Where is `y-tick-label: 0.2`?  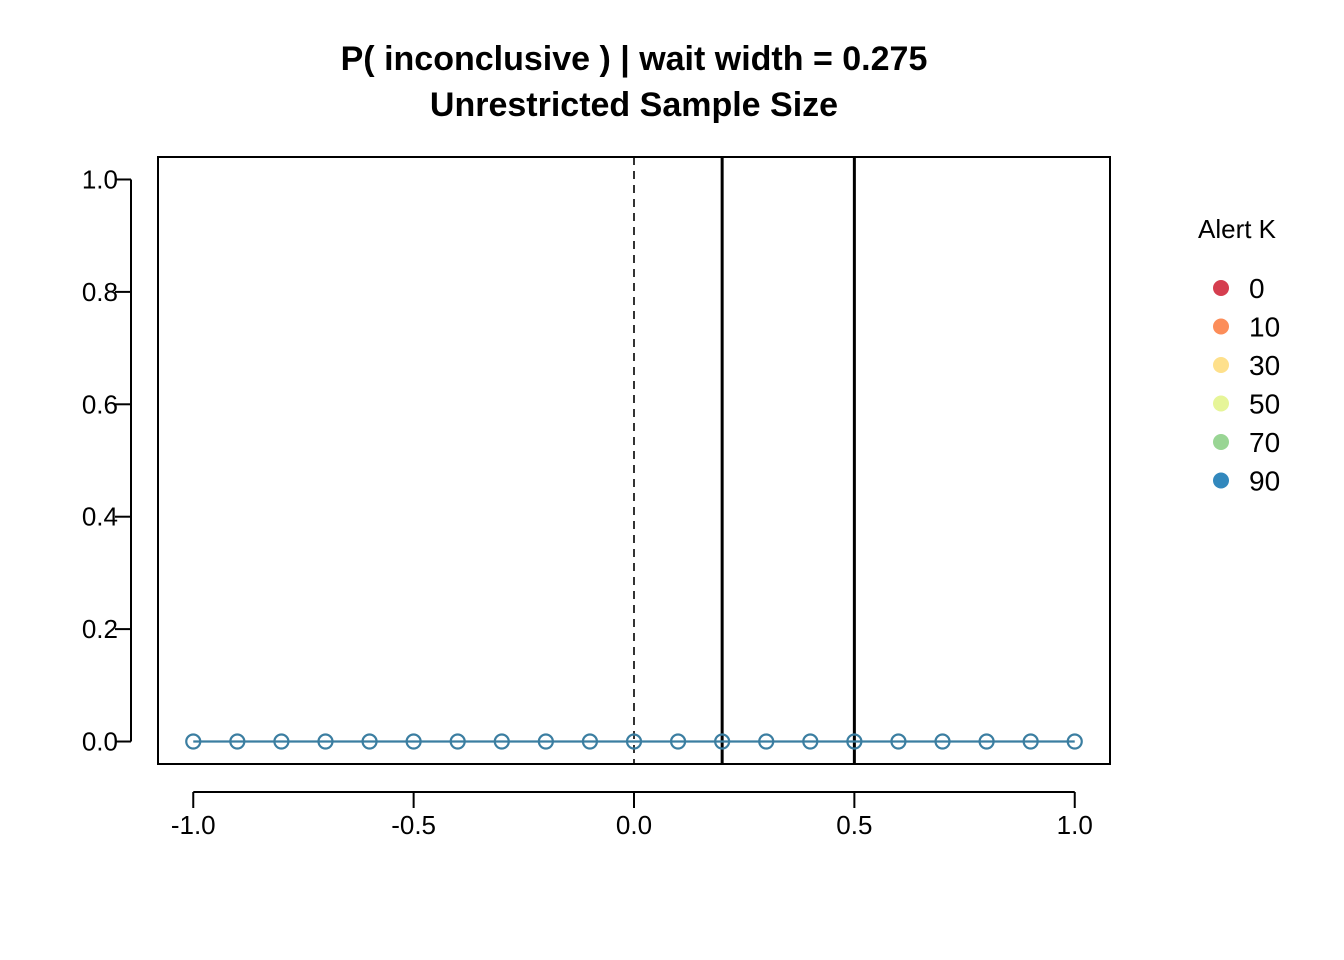
y-tick-label: 0.2 is located at coordinates (100, 629).